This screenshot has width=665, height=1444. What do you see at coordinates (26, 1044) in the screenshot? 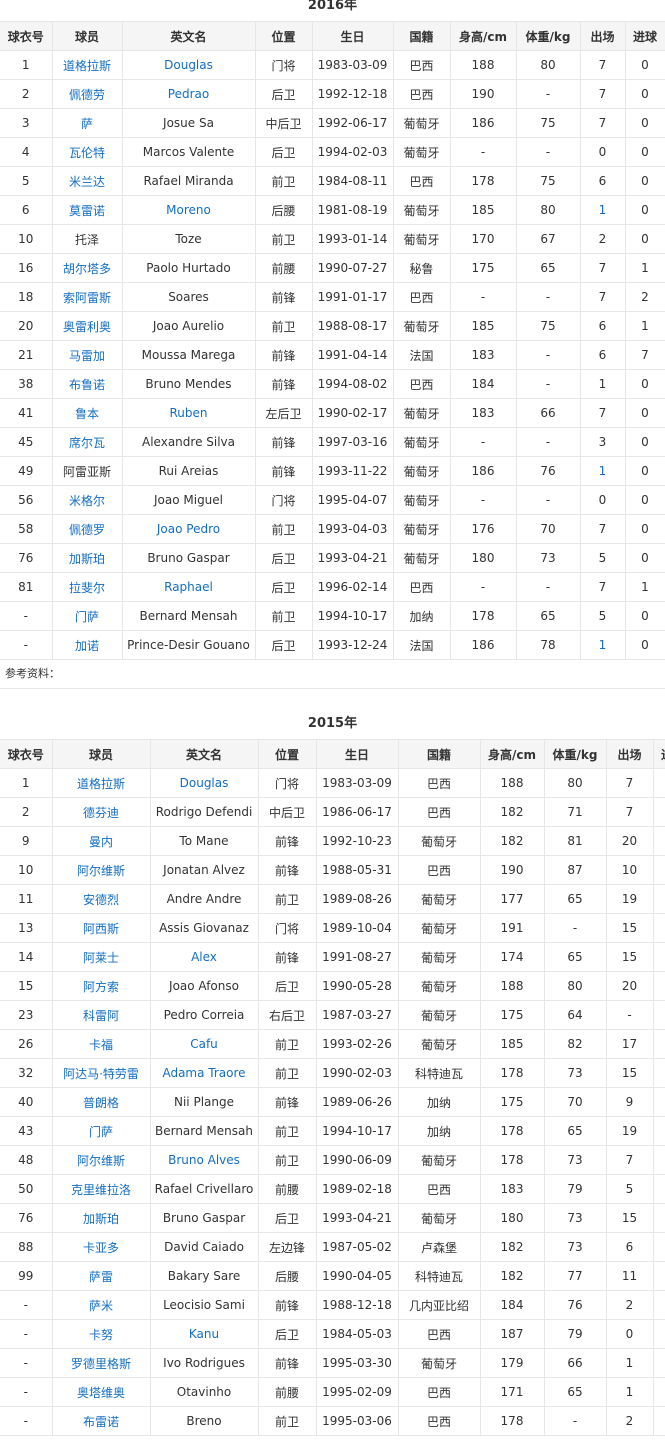
I see `cell-jersey-number: 26` at bounding box center [26, 1044].